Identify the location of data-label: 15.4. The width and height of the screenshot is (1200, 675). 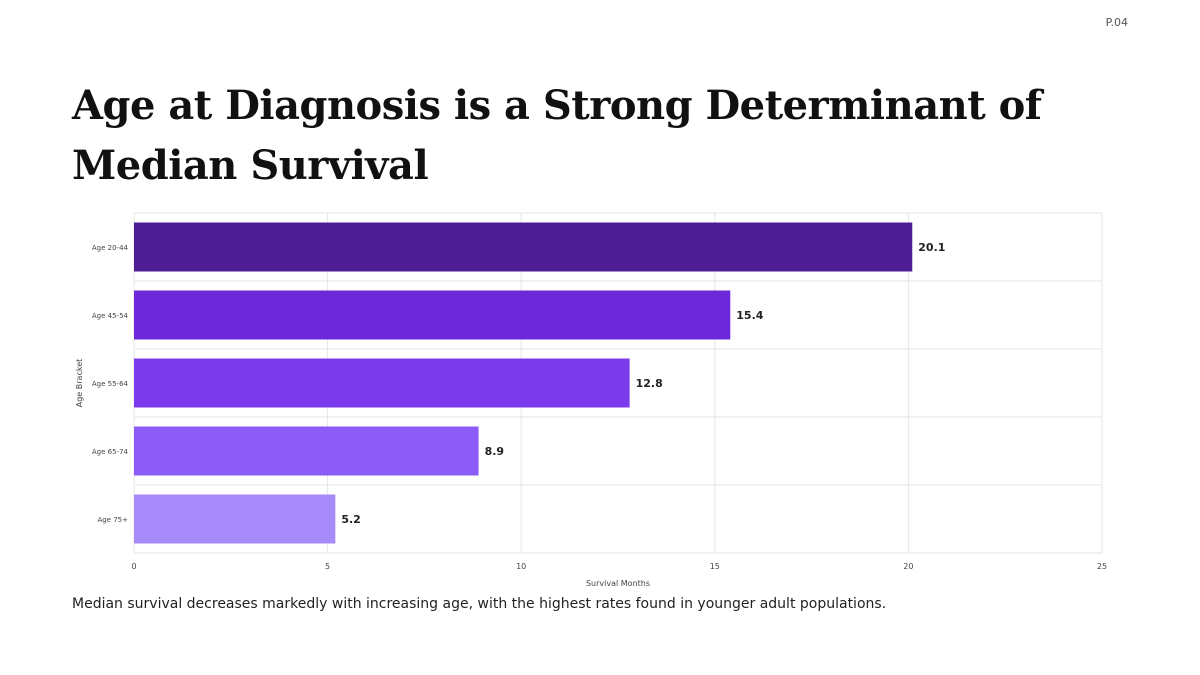
(749, 315).